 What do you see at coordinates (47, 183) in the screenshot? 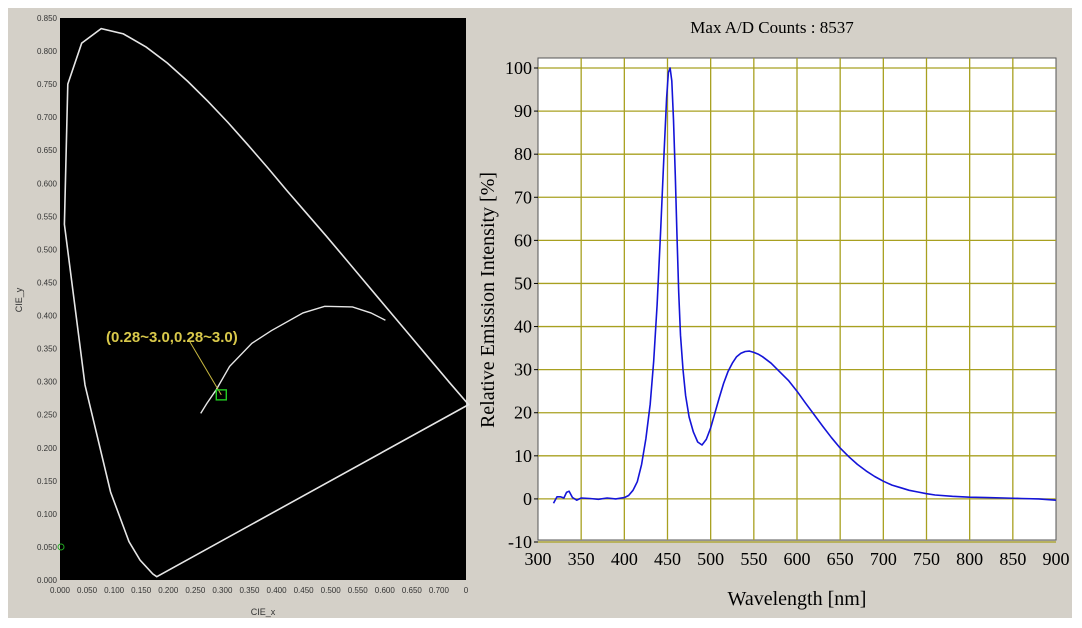
I see `cie-y-tick-label: 0.600` at bounding box center [47, 183].